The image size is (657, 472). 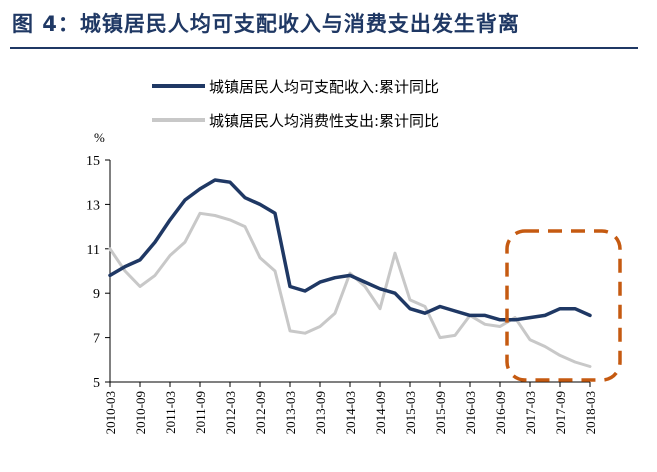 I want to click on x-tick-label: 2018-03, so click(x=590, y=412).